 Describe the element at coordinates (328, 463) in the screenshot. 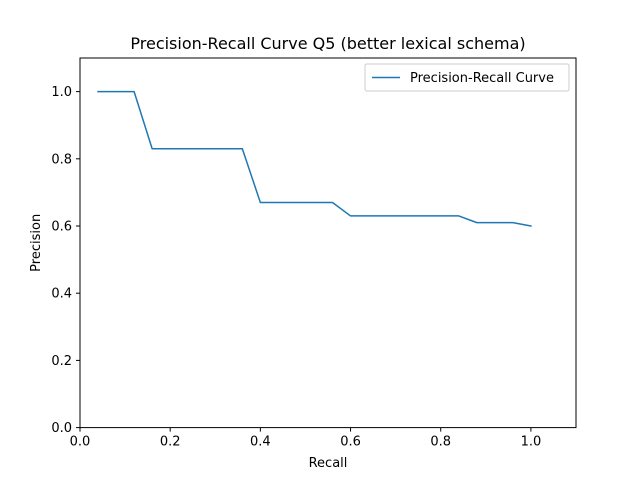

I see `x-axis-label: Recall` at that location.